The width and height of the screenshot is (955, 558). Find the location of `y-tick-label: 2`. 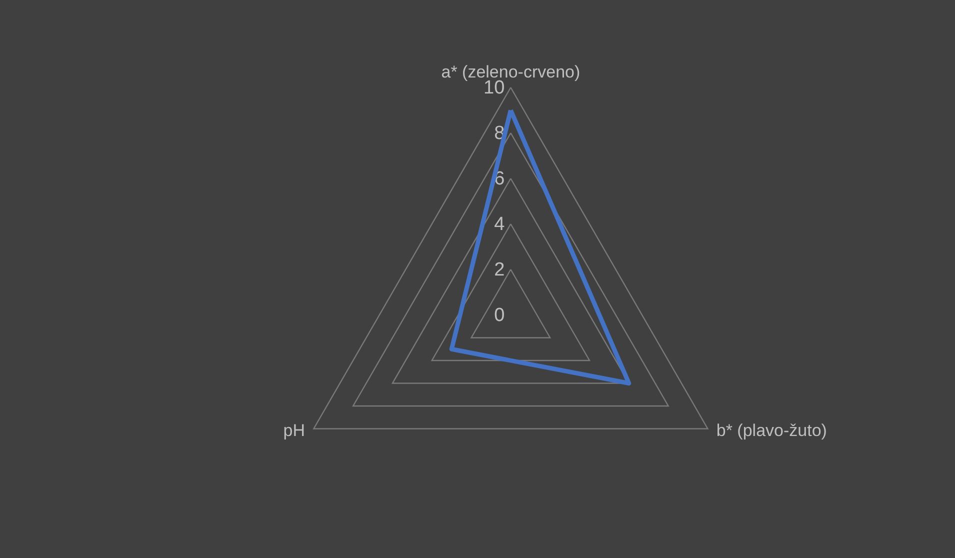

y-tick-label: 2 is located at coordinates (499, 270).